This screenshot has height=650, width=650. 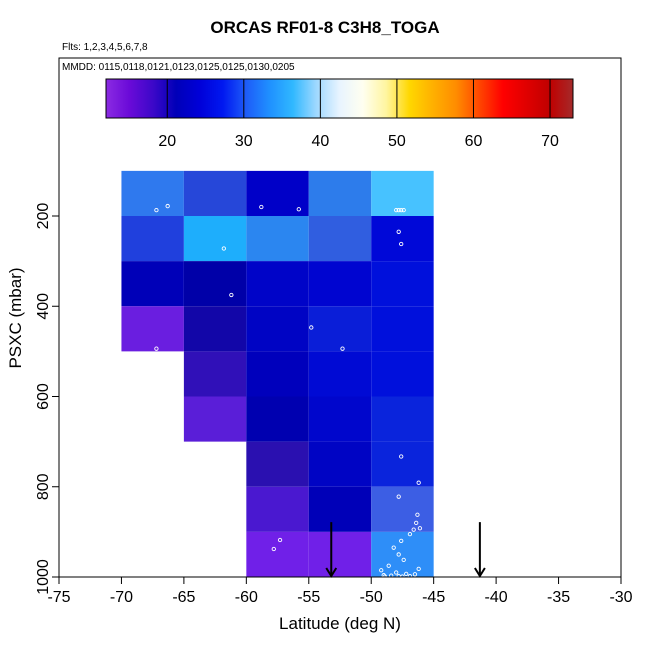 I want to click on colorbar-tick-label: 70, so click(x=550, y=141).